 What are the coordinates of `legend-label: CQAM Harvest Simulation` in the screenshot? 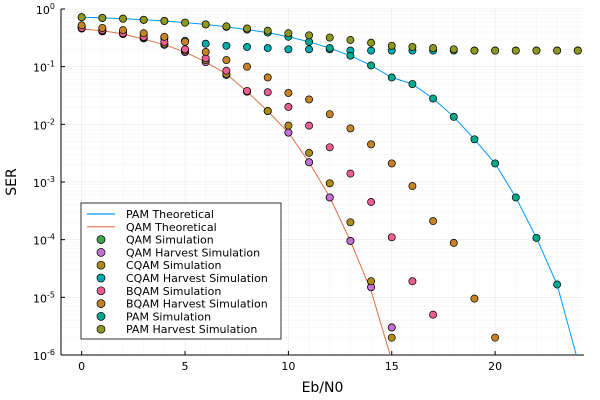 It's located at (197, 278).